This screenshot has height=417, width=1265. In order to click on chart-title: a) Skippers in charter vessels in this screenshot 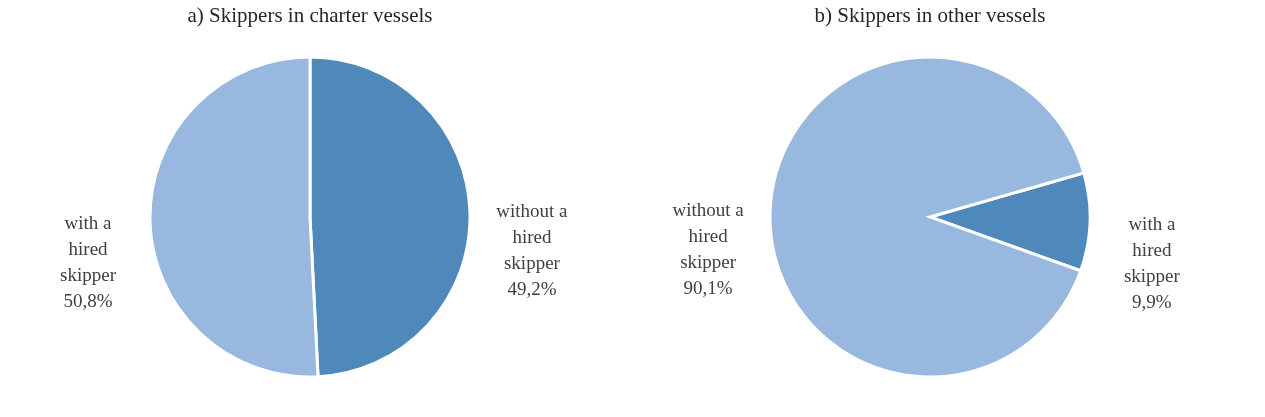, I will do `click(310, 15)`.